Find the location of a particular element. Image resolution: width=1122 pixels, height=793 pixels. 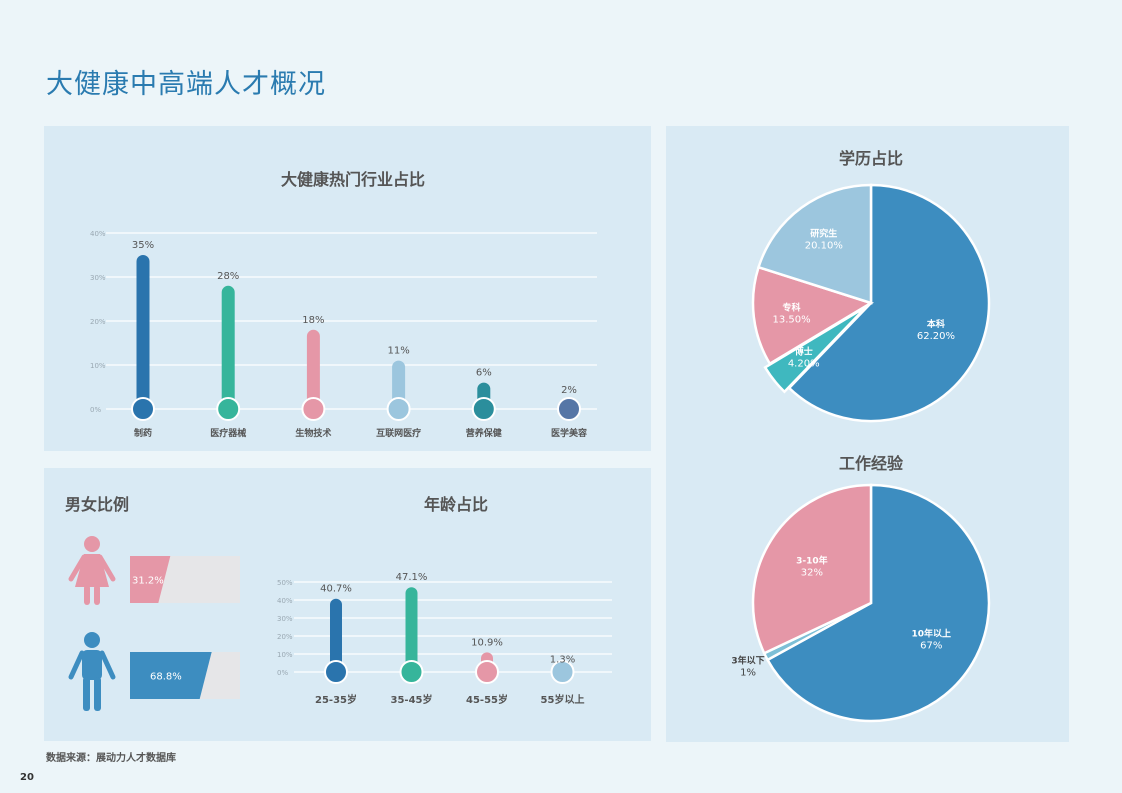

value-label: 68.8% is located at coordinates (166, 677).